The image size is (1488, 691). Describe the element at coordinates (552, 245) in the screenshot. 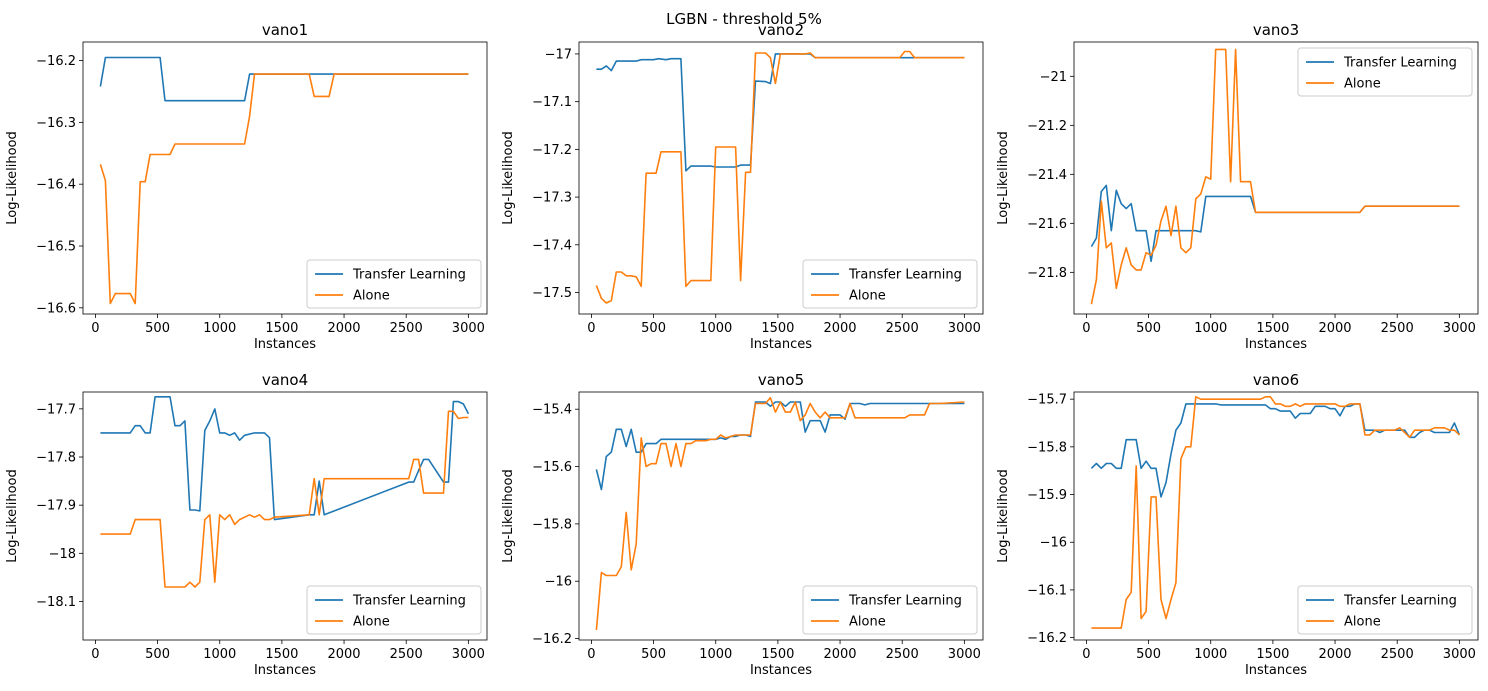

I see `y-tick-label: −17.4` at that location.